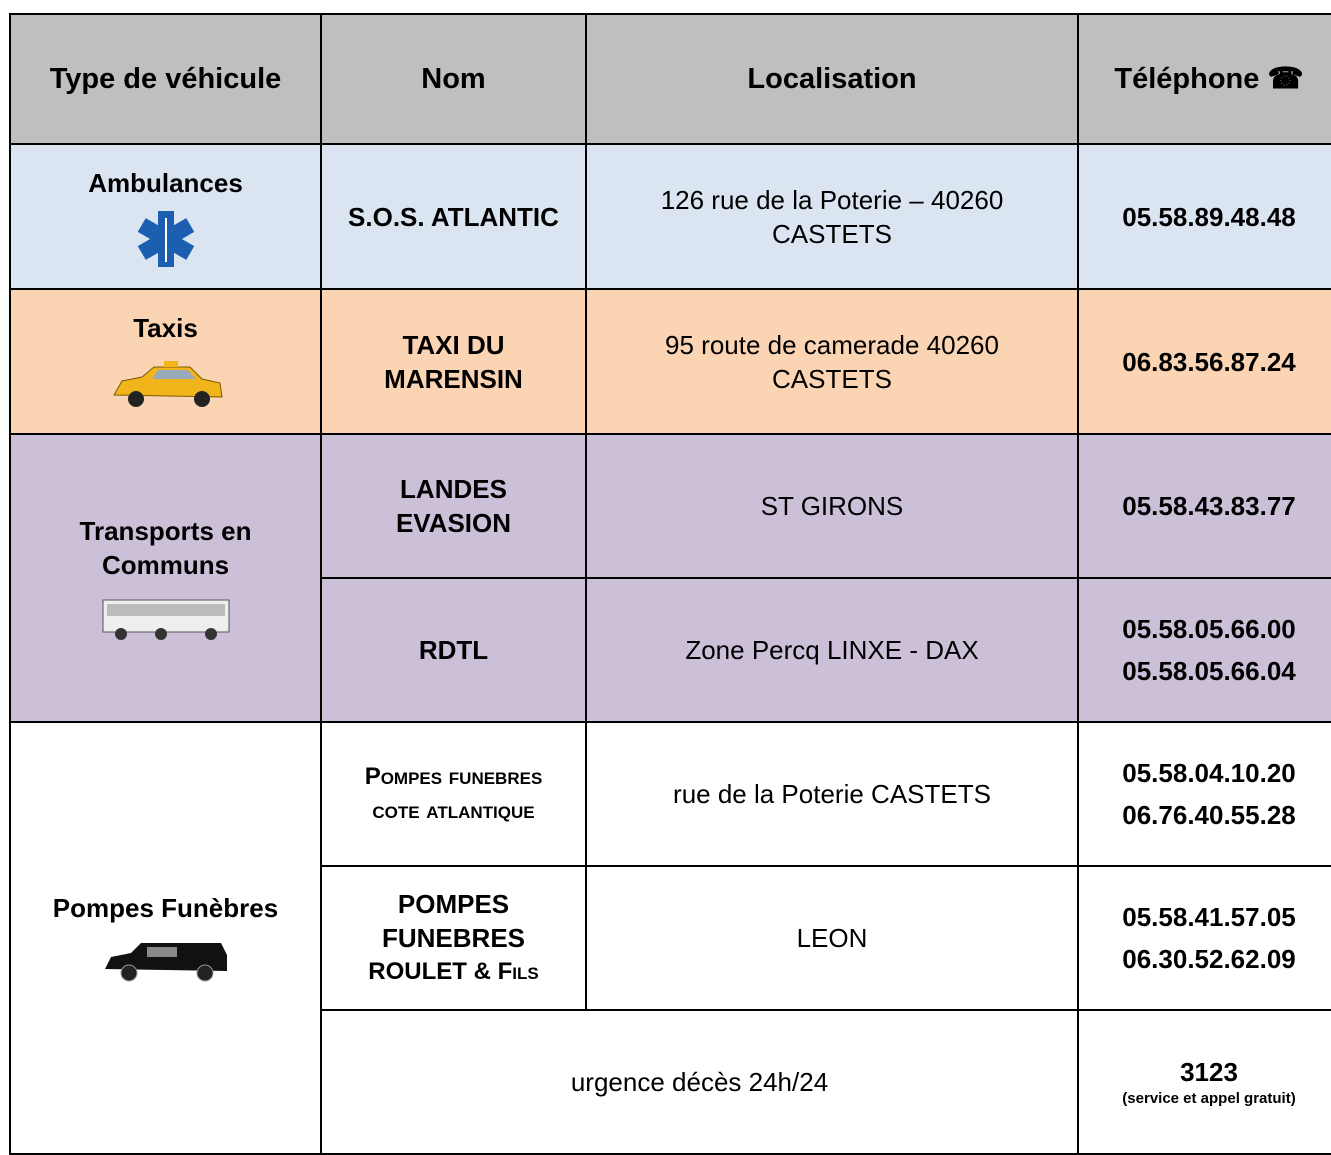 The image size is (1331, 1155). Describe the element at coordinates (165, 908) in the screenshot. I see `type: Pompes Funèbres` at that location.